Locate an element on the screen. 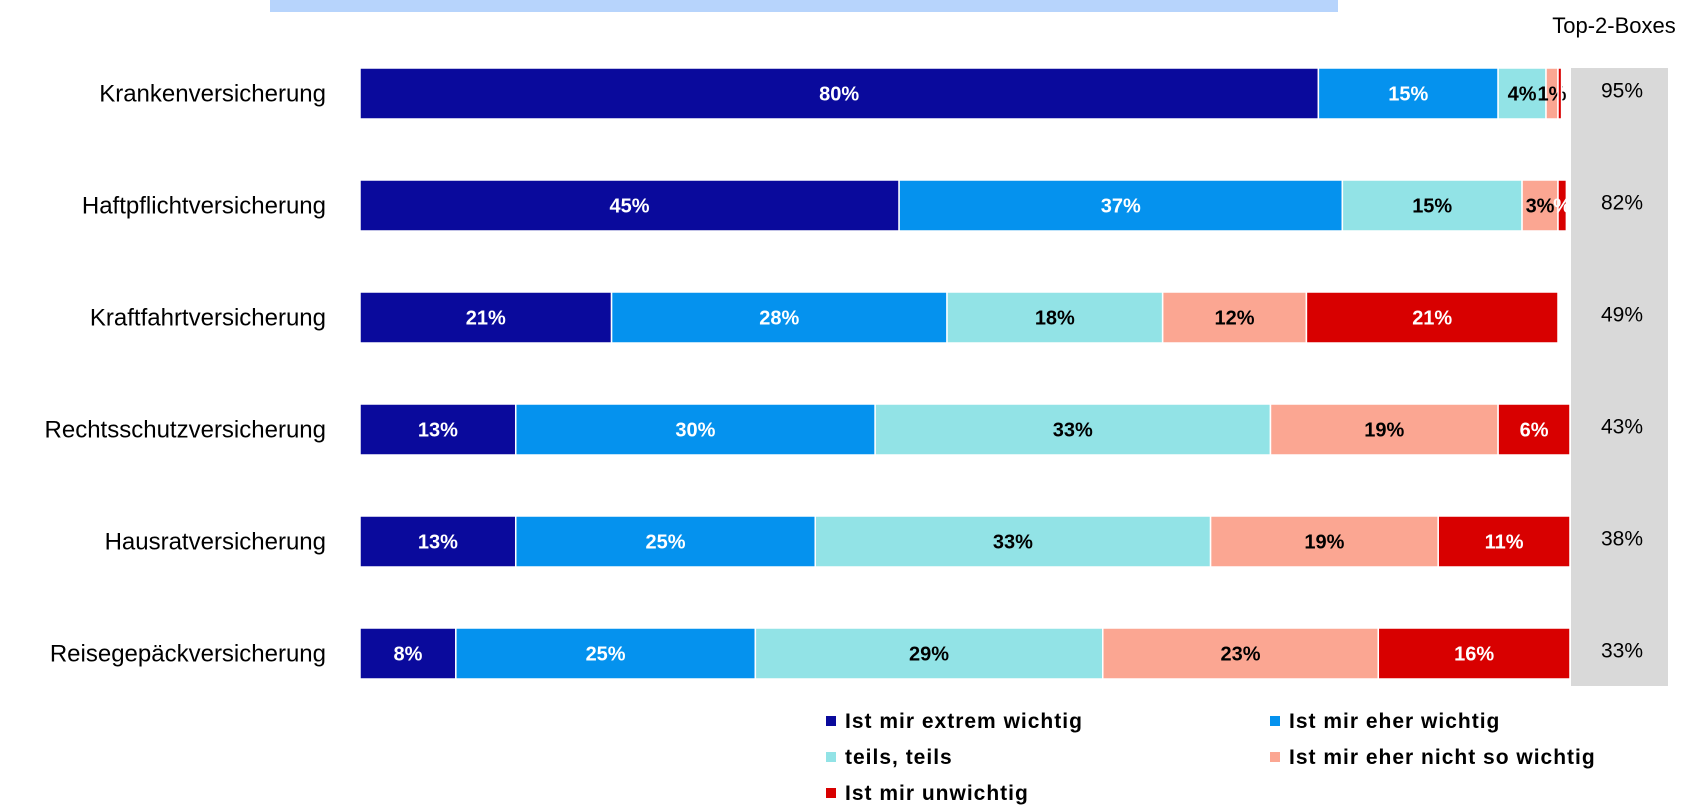  data-label: 30% is located at coordinates (695, 431).